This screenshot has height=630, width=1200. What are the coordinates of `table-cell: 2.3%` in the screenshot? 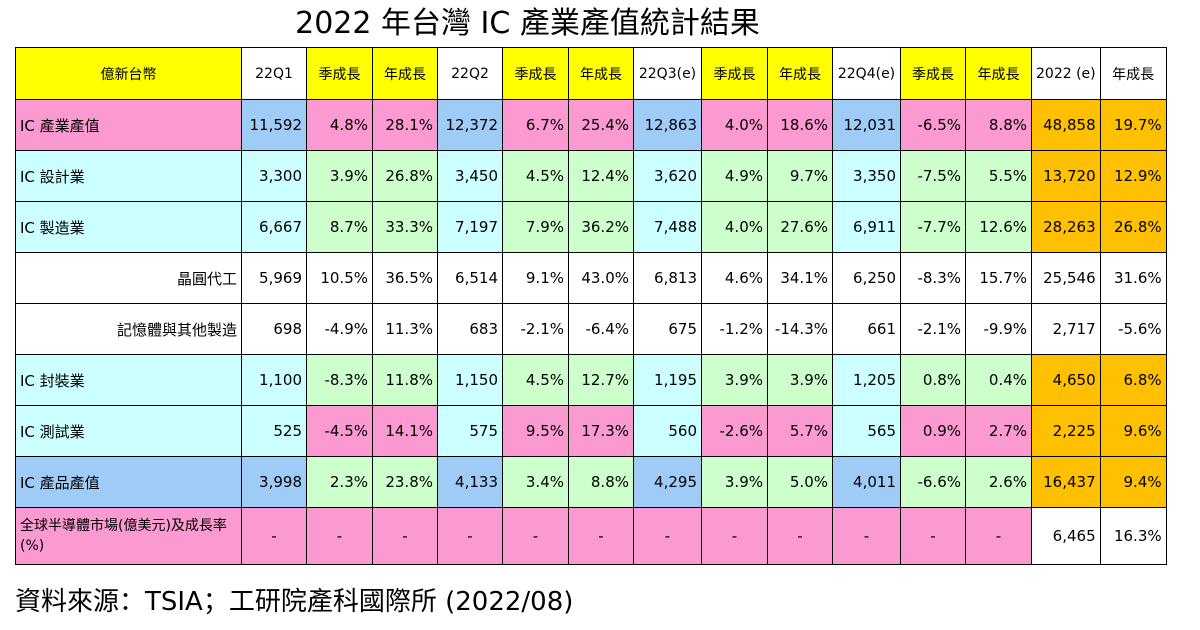 It's located at (339, 482).